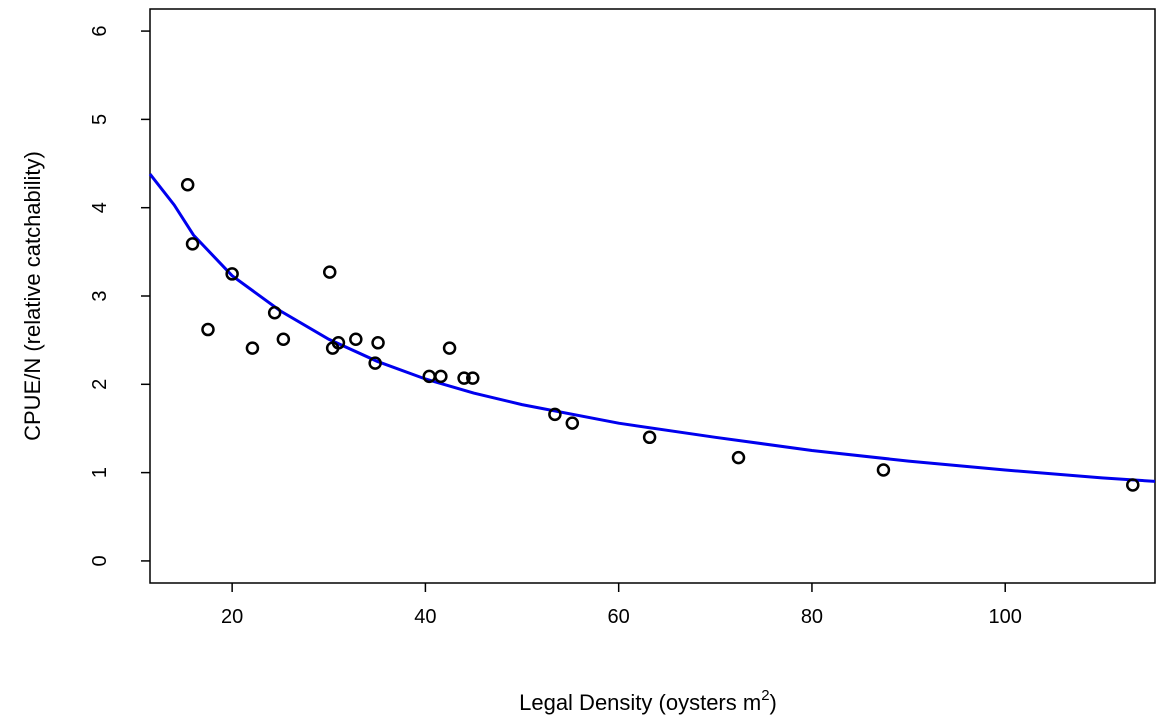 The width and height of the screenshot is (1170, 721). Describe the element at coordinates (648, 701) in the screenshot. I see `x-axis-title: Legal Density (oysters m2)` at that location.